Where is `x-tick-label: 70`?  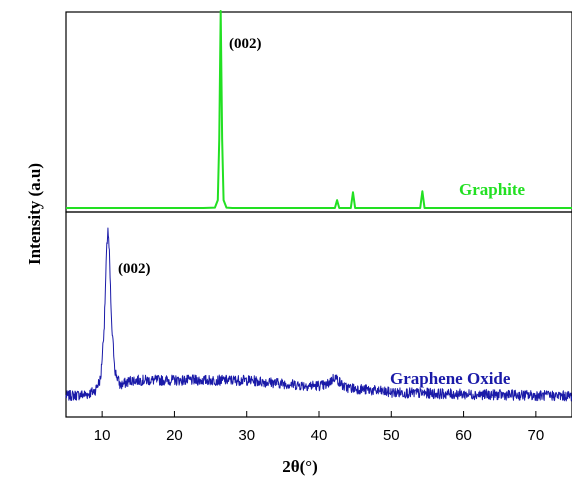 x-tick-label: 70 is located at coordinates (536, 435).